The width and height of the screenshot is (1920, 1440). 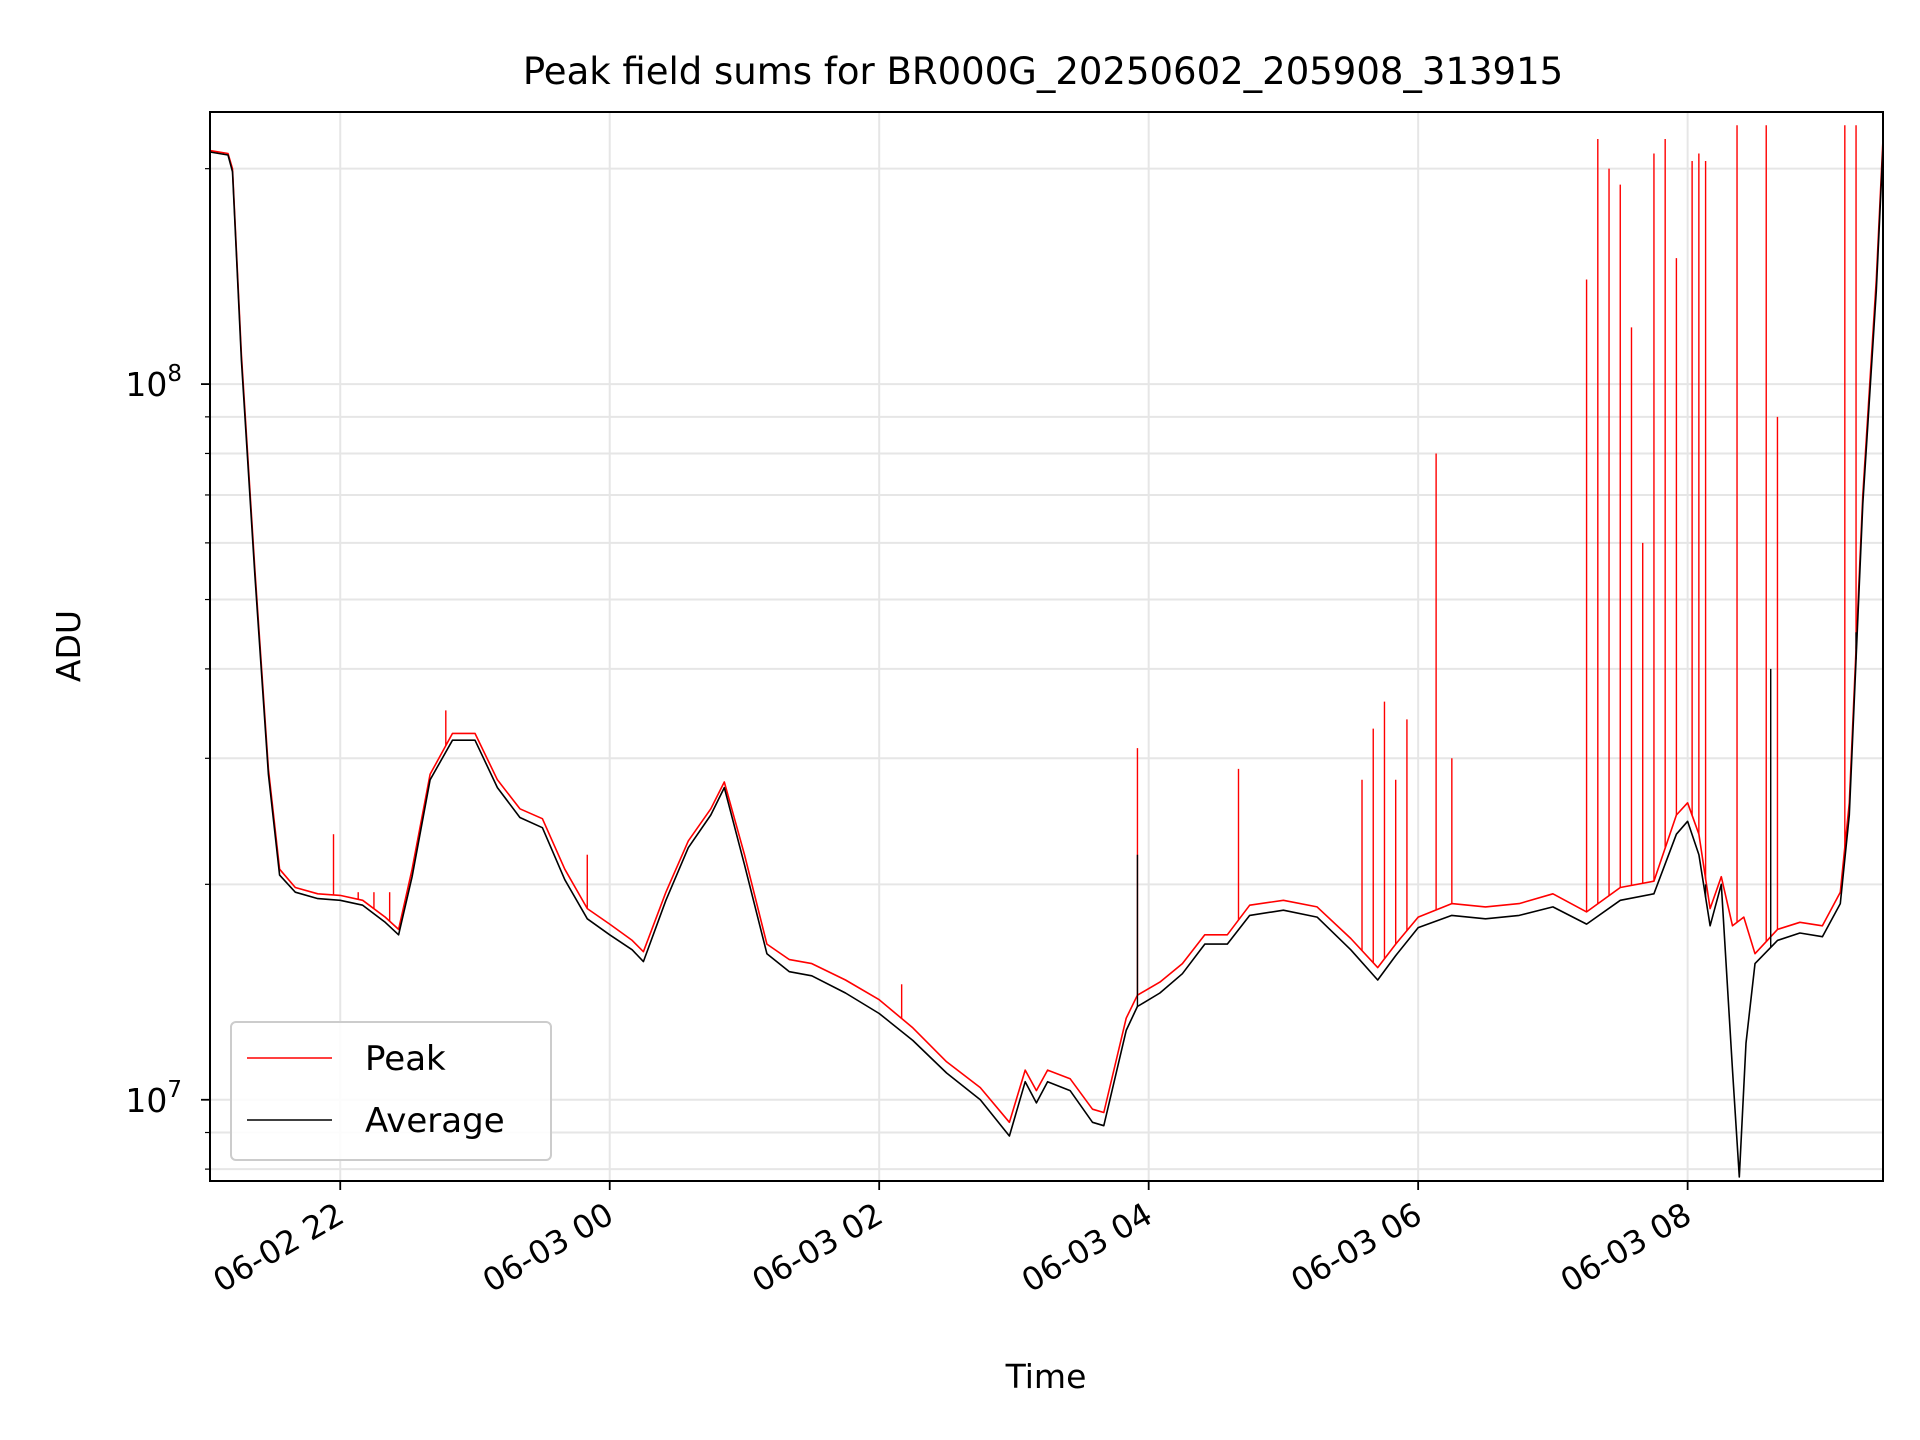 What do you see at coordinates (405, 1059) in the screenshot?
I see `legend-peak-label: Peak` at bounding box center [405, 1059].